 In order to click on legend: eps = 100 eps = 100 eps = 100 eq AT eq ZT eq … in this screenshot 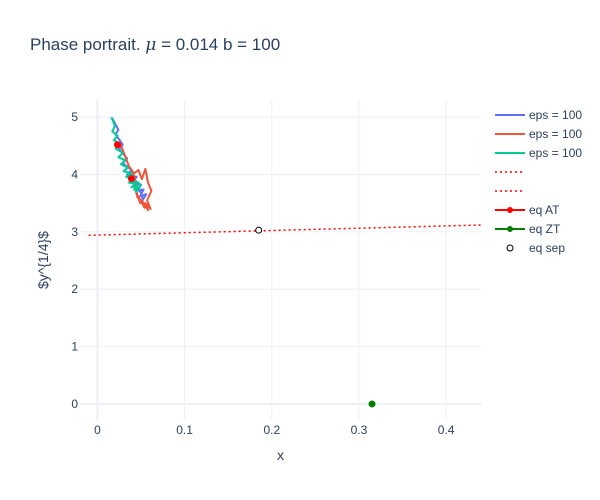, I will do `click(538, 181)`.